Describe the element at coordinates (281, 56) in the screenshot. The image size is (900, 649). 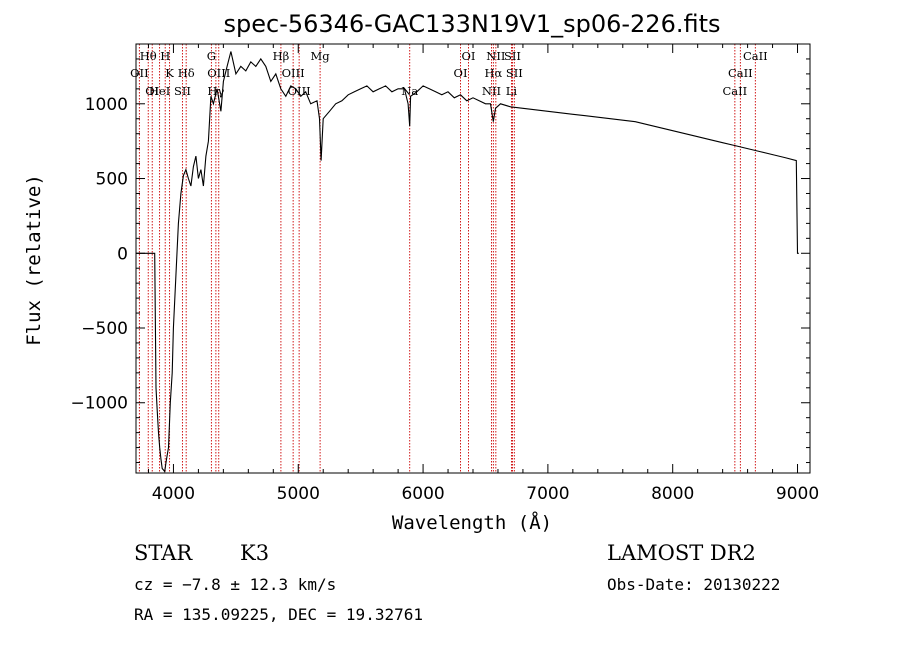
I see `line-label-3: Hβ` at that location.